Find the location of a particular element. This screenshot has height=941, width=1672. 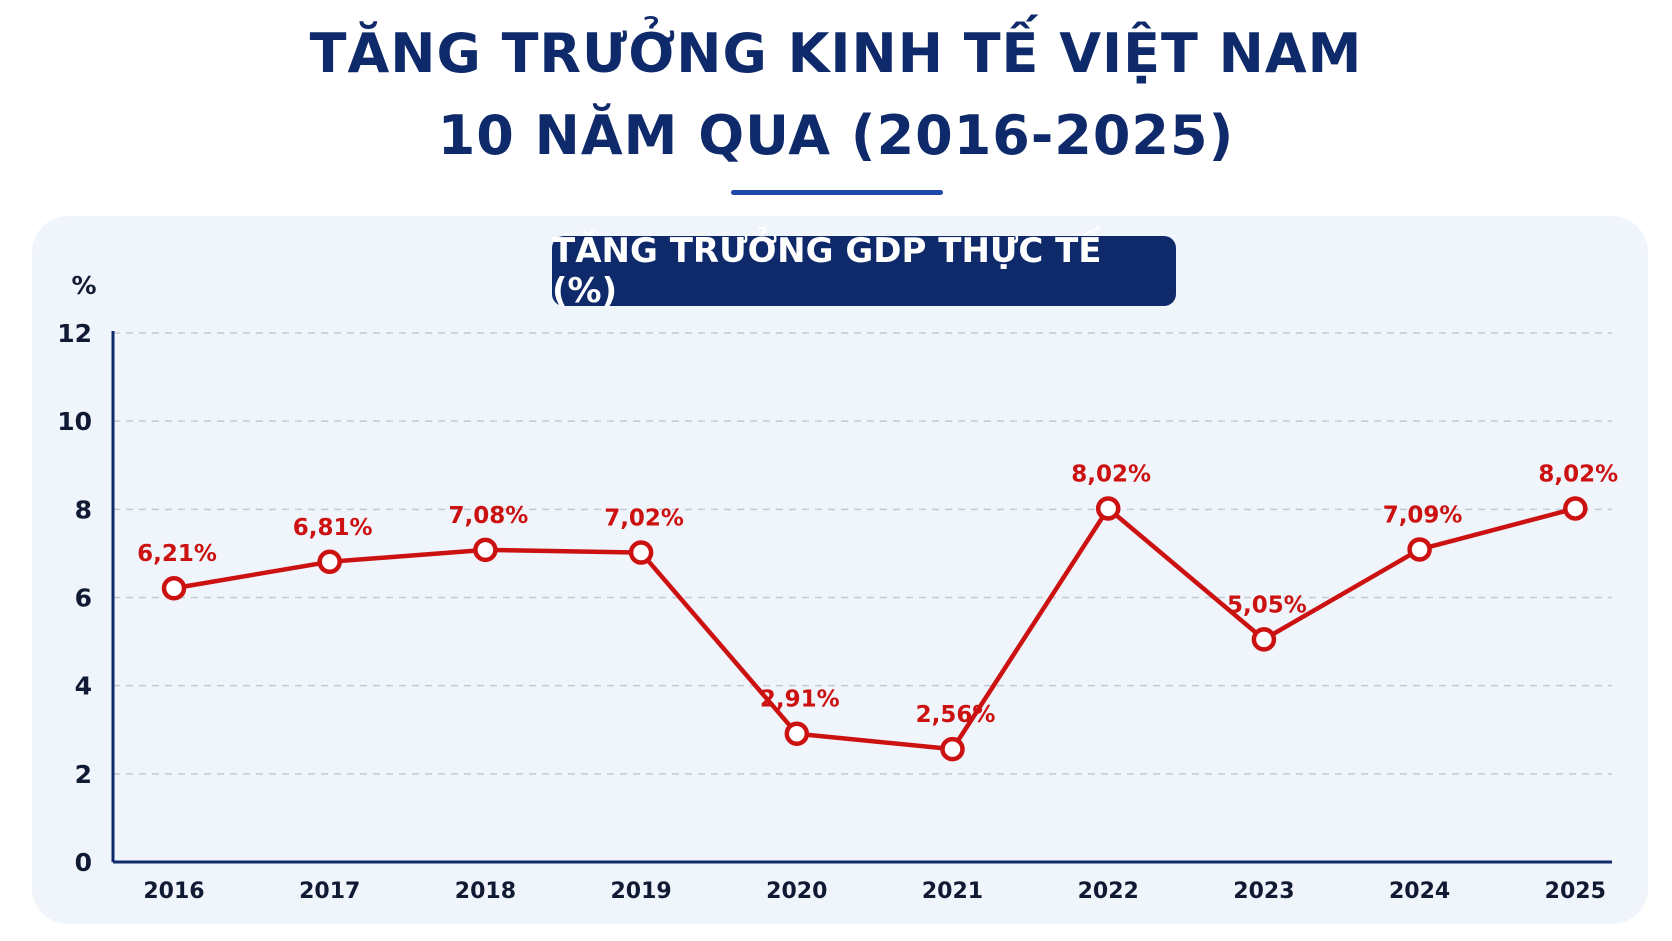

chart-title: TĂNG TRƯỞNG GDP THỰC TẾ (%) is located at coordinates (864, 271).